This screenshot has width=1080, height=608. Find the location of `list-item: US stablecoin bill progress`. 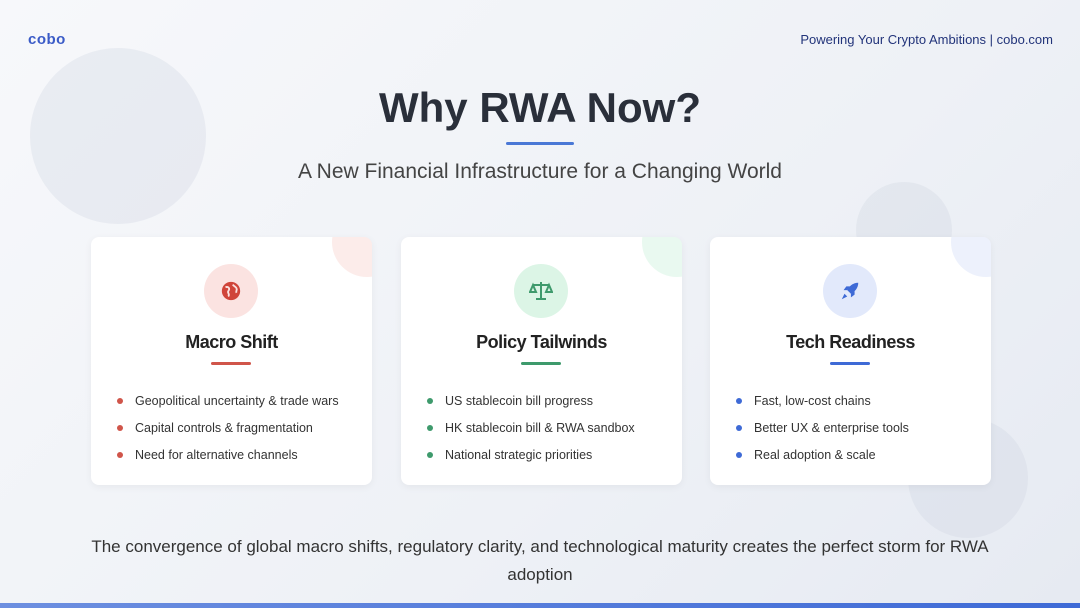

list-item: US stablecoin bill progress is located at coordinates (531, 400).